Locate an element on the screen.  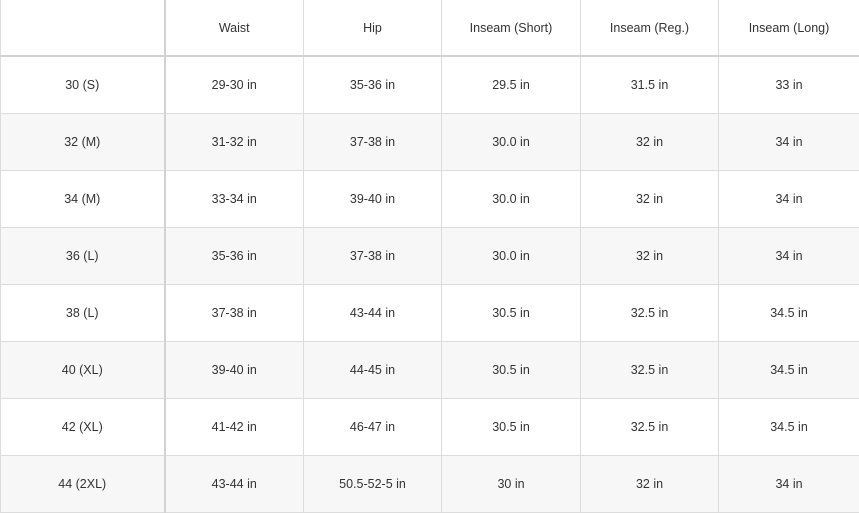
size-label-cell: 38 (L) is located at coordinates (83, 313).